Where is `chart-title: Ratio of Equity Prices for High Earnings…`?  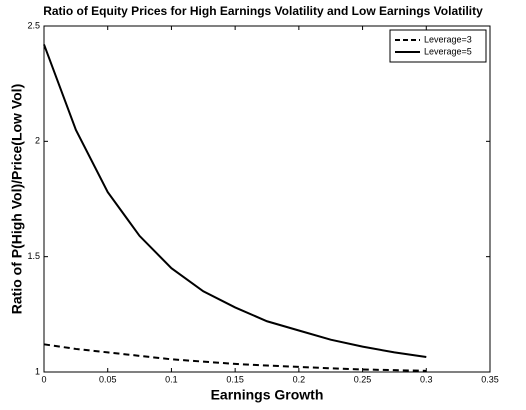 chart-title: Ratio of Equity Prices for High Earnings… is located at coordinates (263, 11).